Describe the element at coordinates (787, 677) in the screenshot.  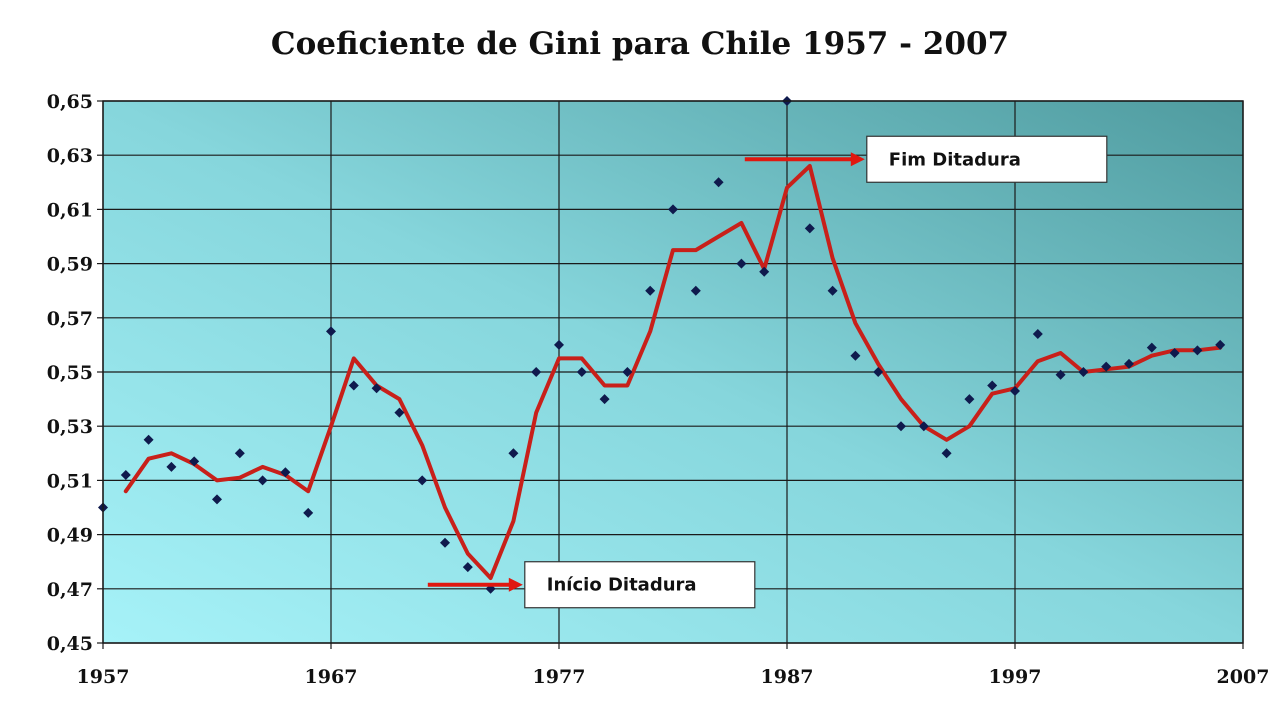
I see `x-tick-label: 1987` at that location.